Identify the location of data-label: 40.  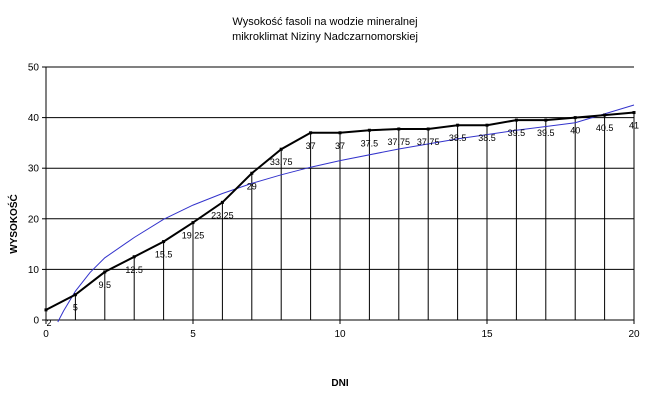
(575, 131).